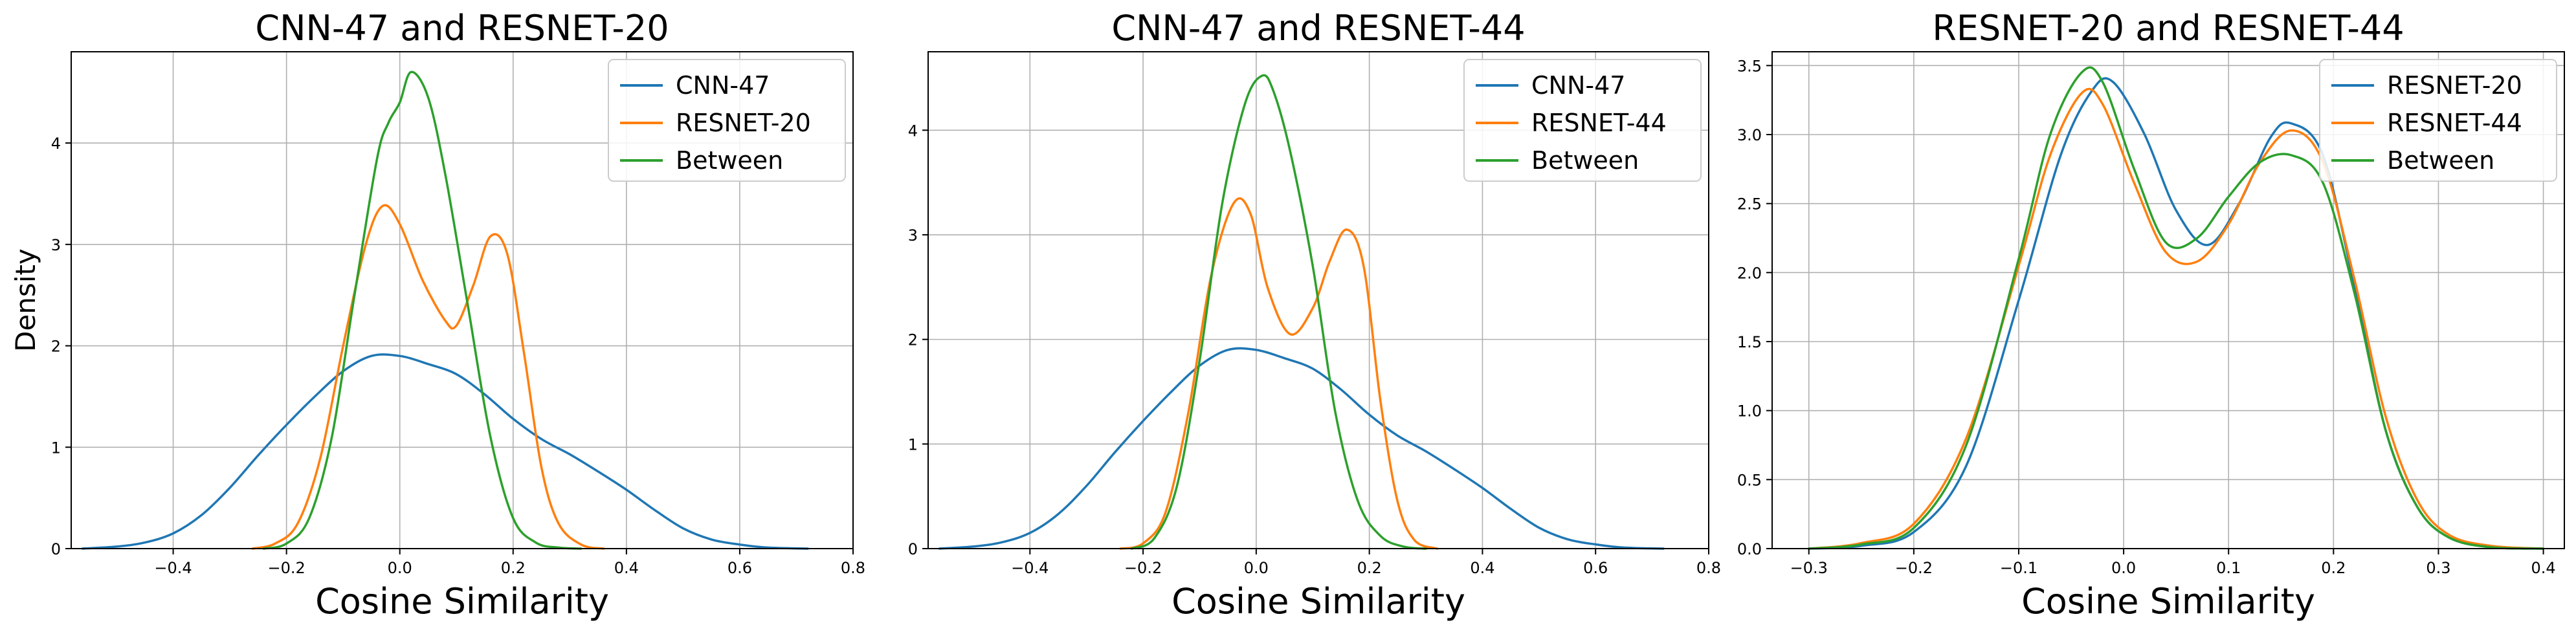 The image size is (2576, 634). I want to click on y-tick-label: 1.5, so click(1749, 342).